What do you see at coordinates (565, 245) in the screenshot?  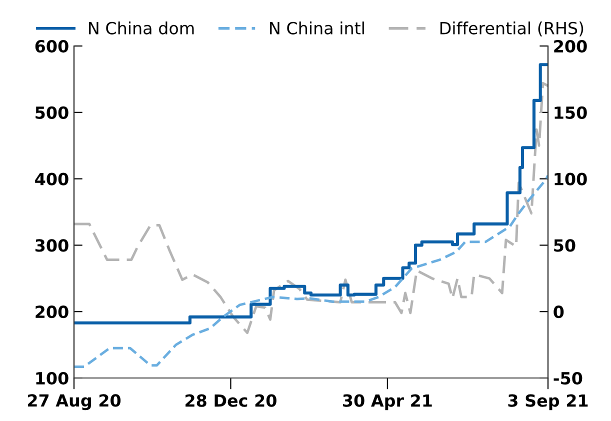 I see `y2-tick-label: 50` at bounding box center [565, 245].